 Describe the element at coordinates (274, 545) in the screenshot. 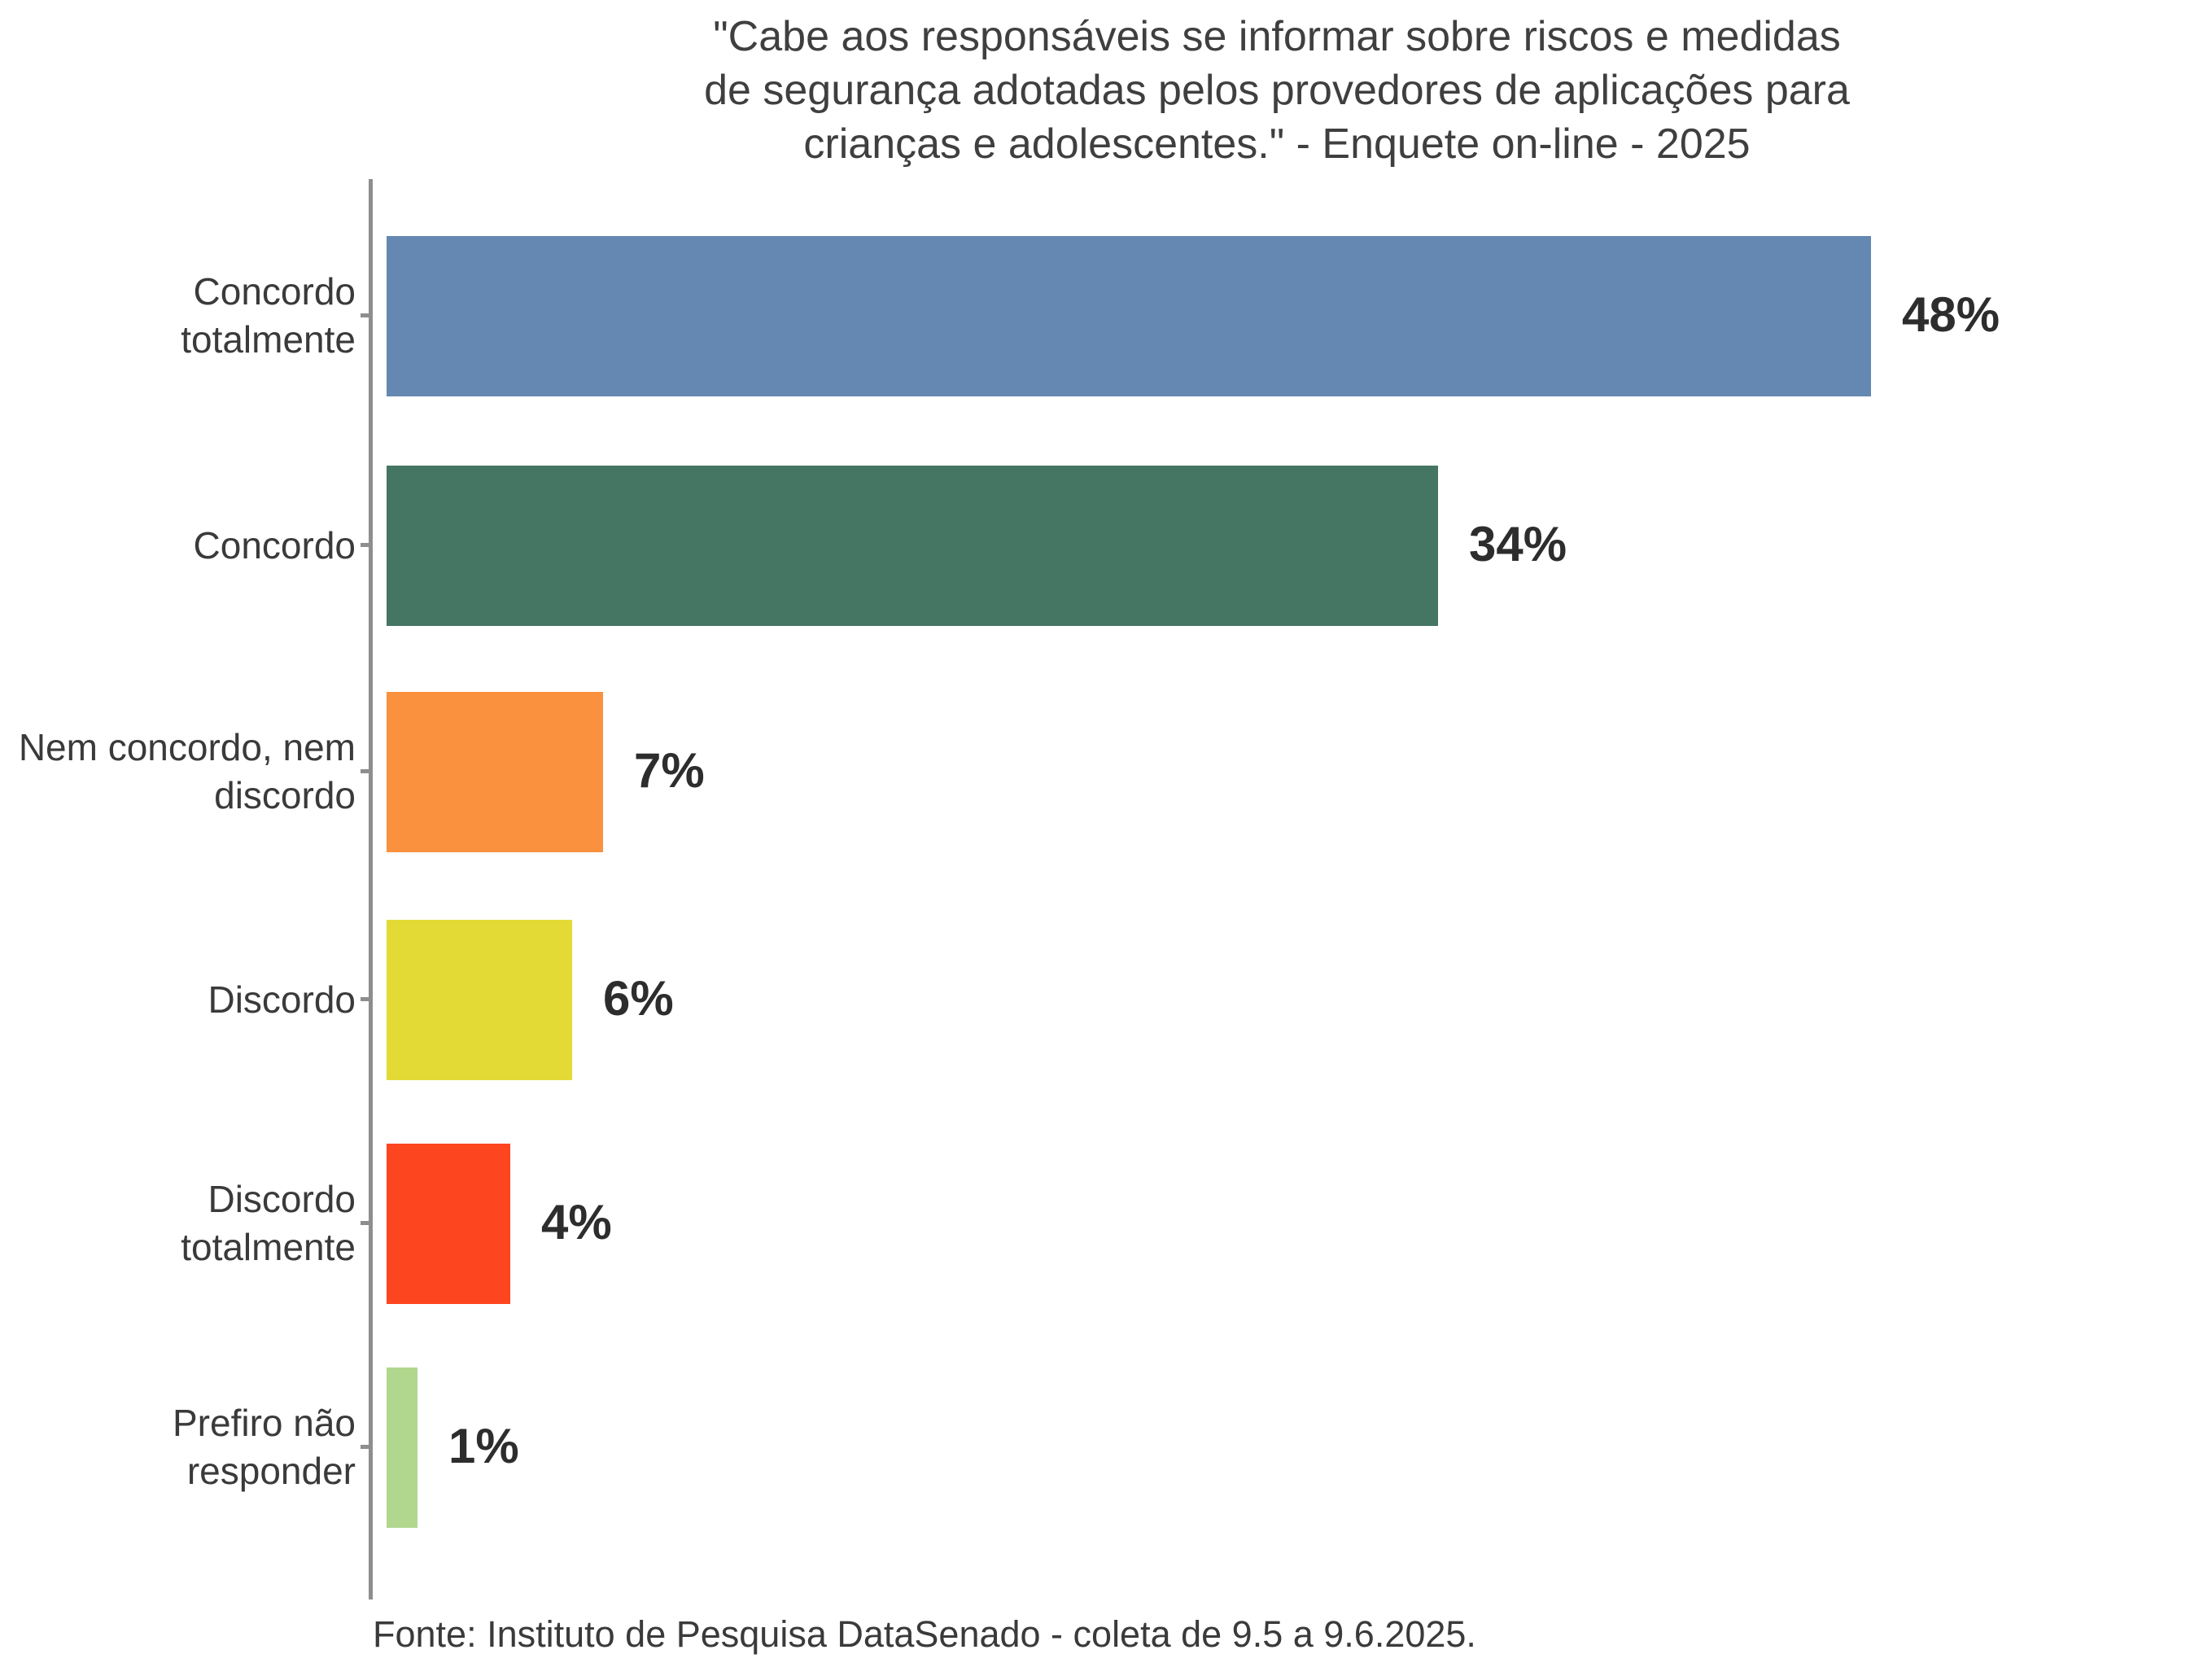

I see `category-label: Concordo` at that location.